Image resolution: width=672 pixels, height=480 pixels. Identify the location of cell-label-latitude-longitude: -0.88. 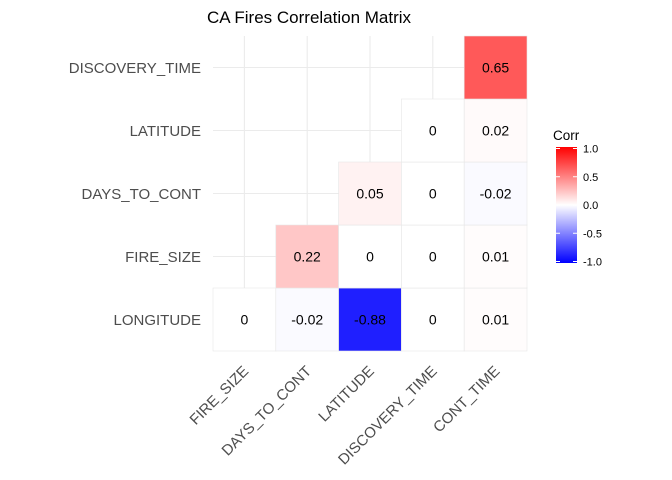
(370, 320).